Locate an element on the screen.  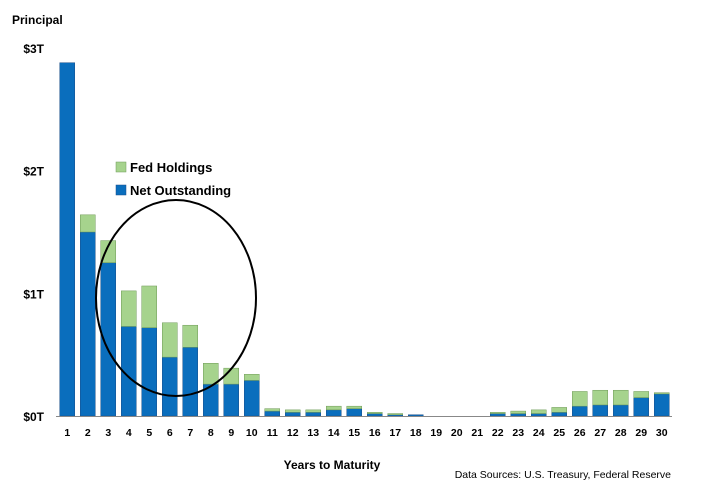
x-tick-label: 13 is located at coordinates (313, 433).